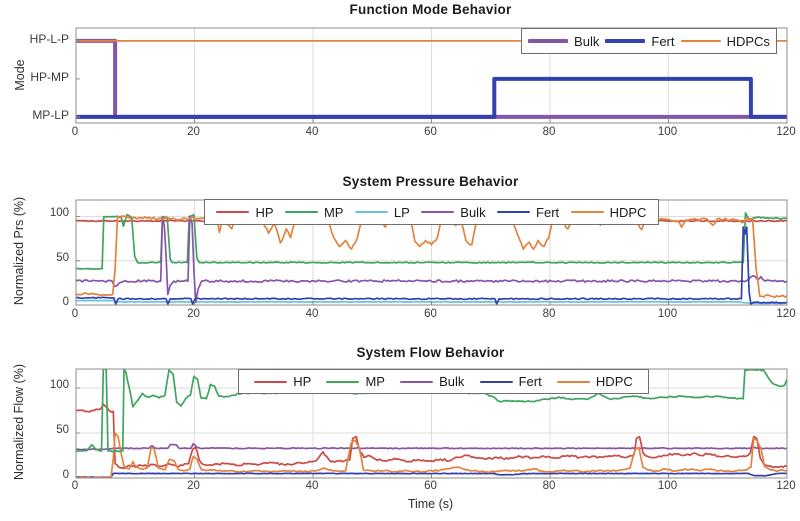 The width and height of the screenshot is (800, 521). I want to click on flow-chart-title: System Flow Behavior, so click(430, 352).